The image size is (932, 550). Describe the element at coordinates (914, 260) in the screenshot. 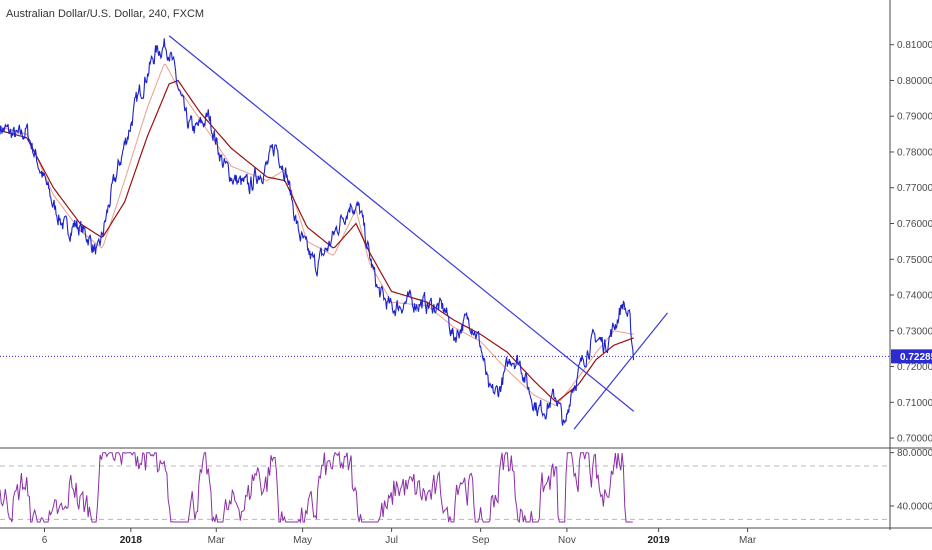

I see `price-tick-label: 0.75000` at that location.